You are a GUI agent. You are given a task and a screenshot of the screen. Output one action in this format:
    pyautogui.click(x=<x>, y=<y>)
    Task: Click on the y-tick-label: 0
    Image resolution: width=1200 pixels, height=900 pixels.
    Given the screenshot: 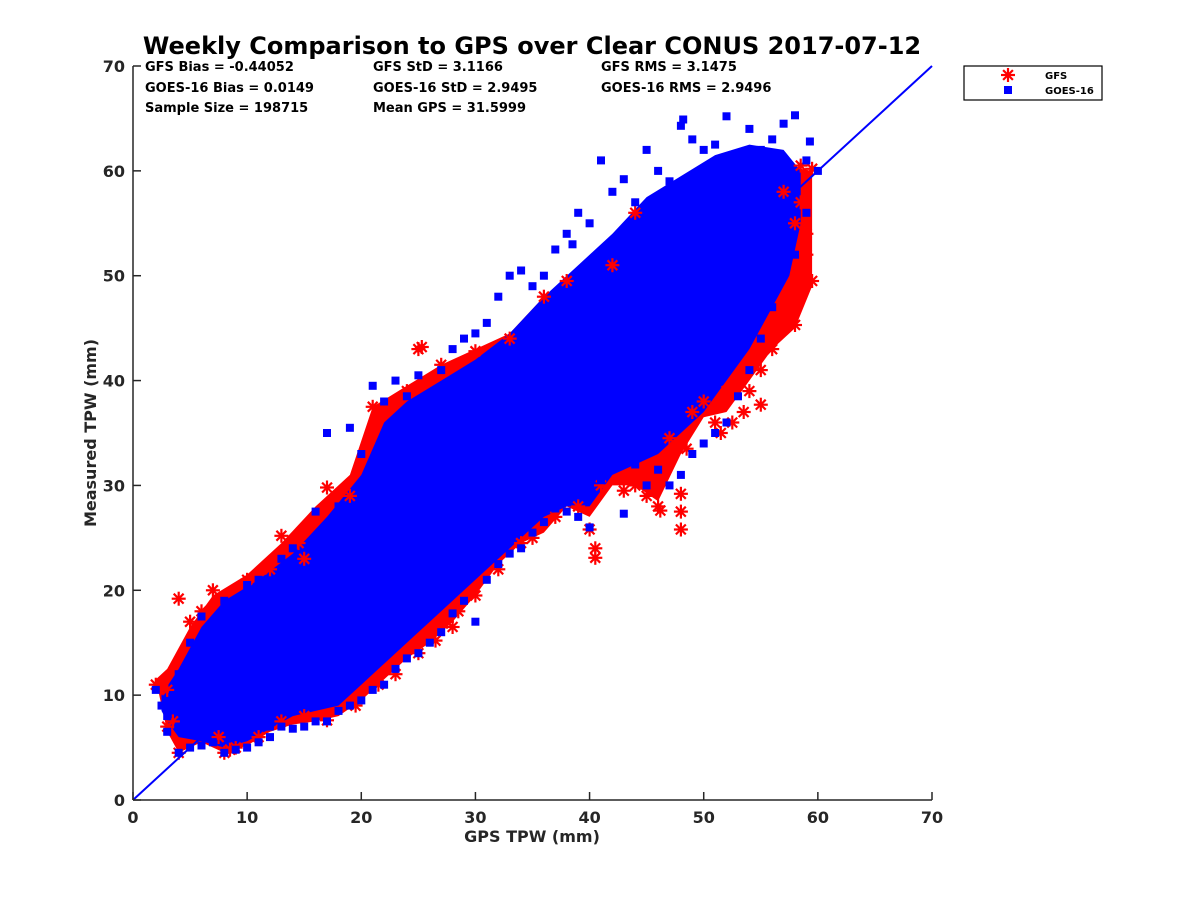 What is the action you would take?
    pyautogui.click(x=119, y=800)
    